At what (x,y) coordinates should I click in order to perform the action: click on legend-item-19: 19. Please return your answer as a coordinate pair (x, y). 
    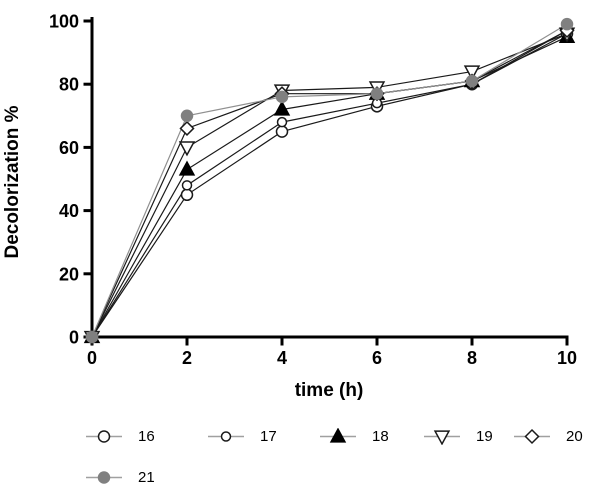
    Looking at the image, I should click on (458, 436).